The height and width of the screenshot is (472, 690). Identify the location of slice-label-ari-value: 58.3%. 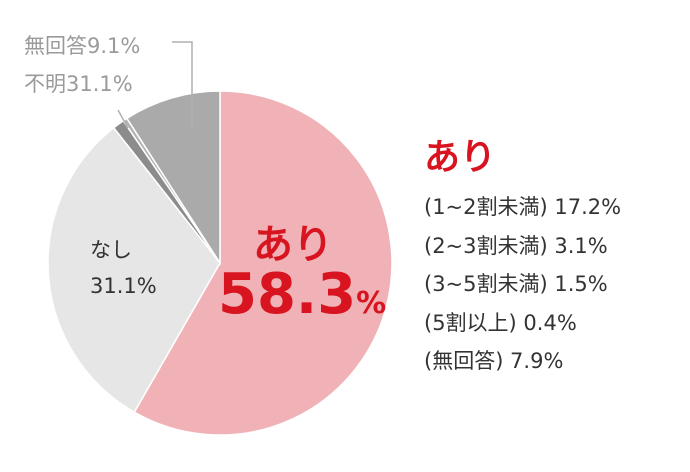
(302, 294).